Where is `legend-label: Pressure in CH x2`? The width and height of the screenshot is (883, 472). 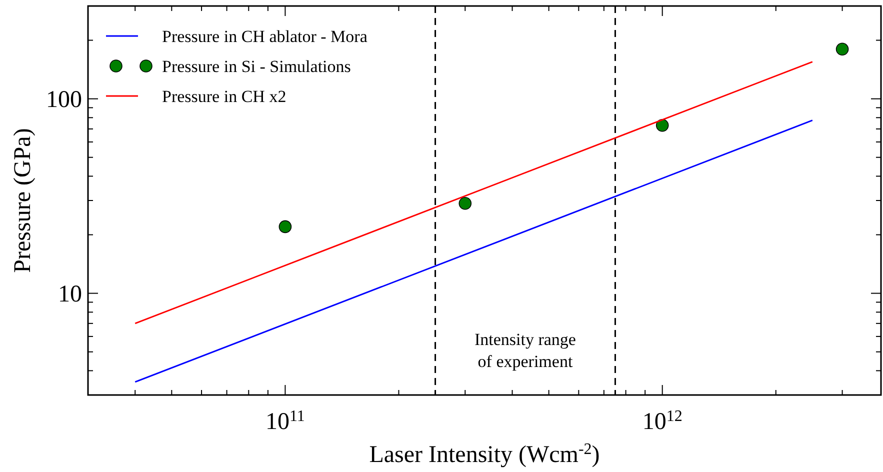
legend-label: Pressure in CH x2 is located at coordinates (224, 96).